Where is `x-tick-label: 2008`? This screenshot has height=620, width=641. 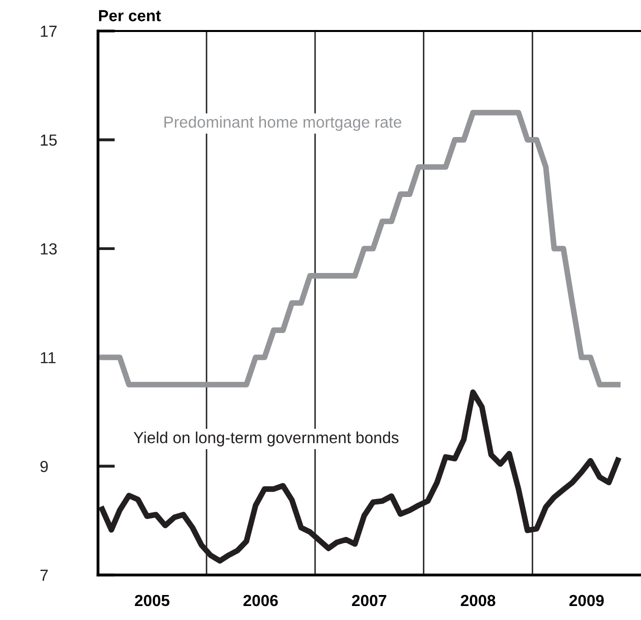
x-tick-label: 2008 is located at coordinates (478, 600).